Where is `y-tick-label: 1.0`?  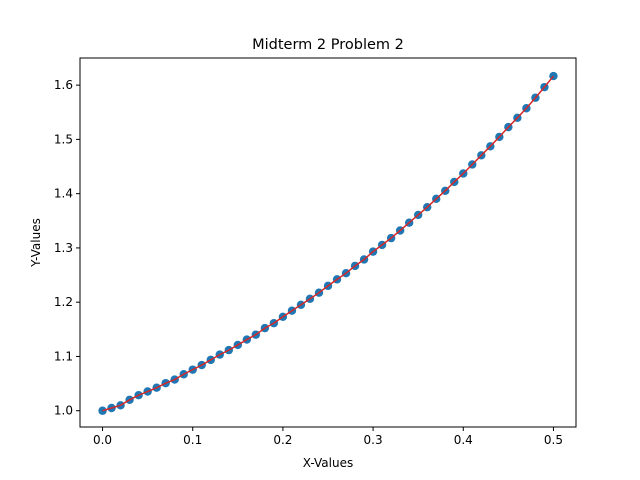 y-tick-label: 1.0 is located at coordinates (63, 411).